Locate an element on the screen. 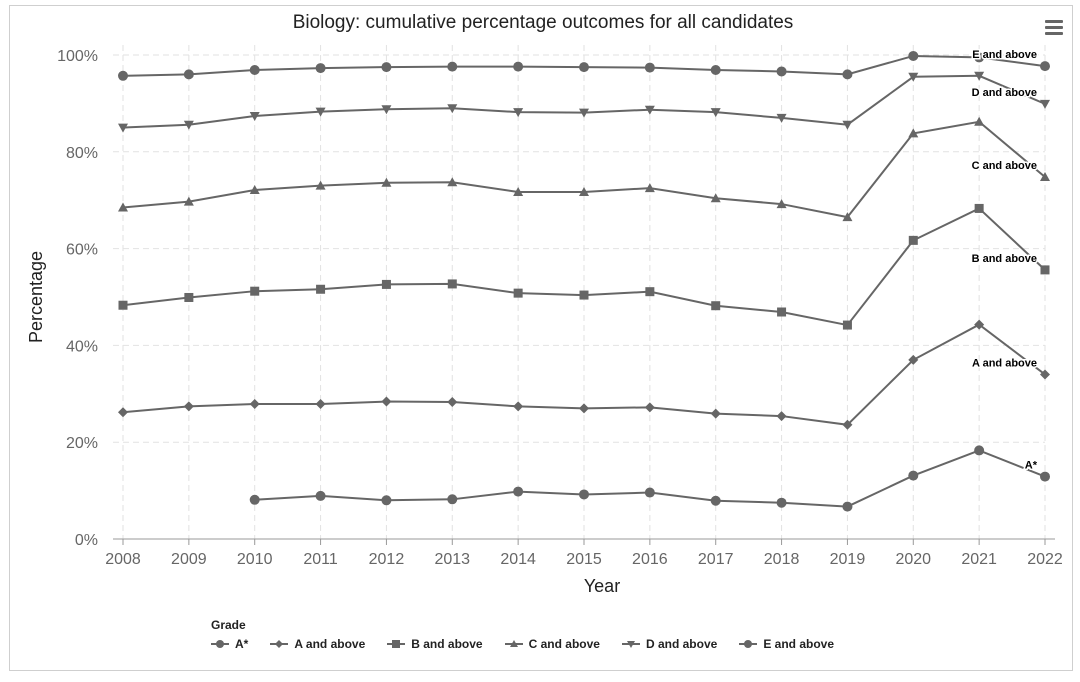 This screenshot has height=682, width=1080. legend-label: B and above is located at coordinates (447, 644).